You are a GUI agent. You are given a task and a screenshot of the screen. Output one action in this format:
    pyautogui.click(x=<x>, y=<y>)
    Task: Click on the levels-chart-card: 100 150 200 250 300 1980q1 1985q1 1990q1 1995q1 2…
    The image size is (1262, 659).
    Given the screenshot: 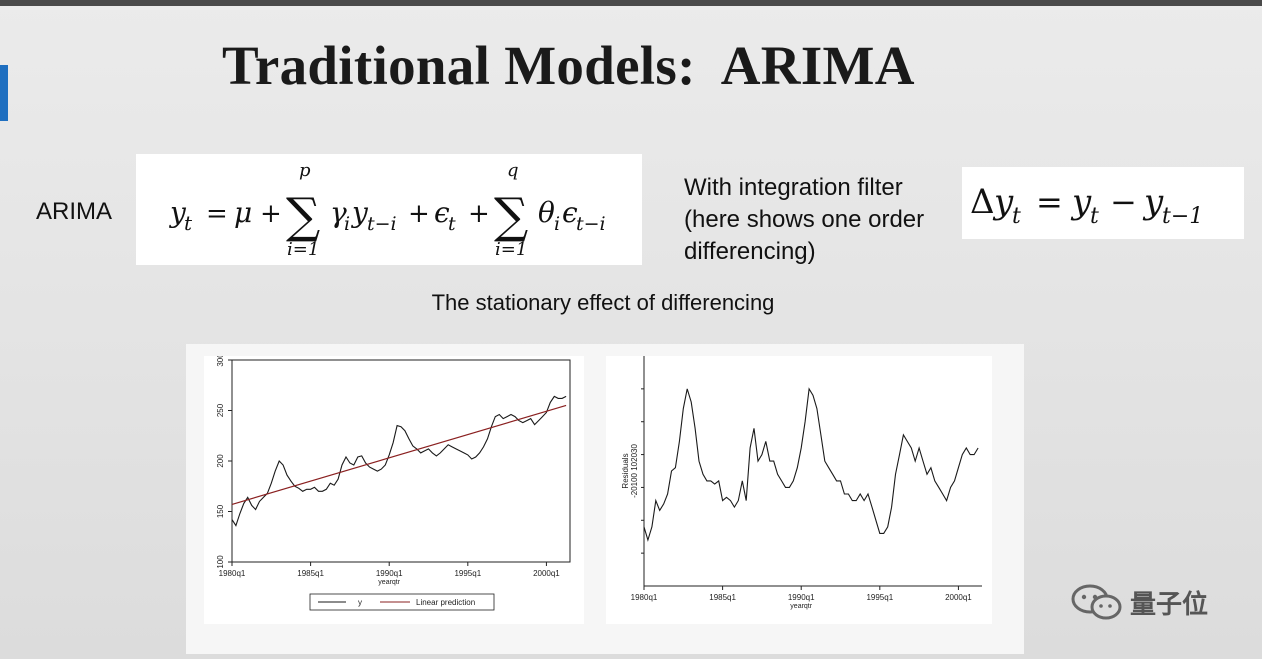 What is the action you would take?
    pyautogui.click(x=394, y=488)
    